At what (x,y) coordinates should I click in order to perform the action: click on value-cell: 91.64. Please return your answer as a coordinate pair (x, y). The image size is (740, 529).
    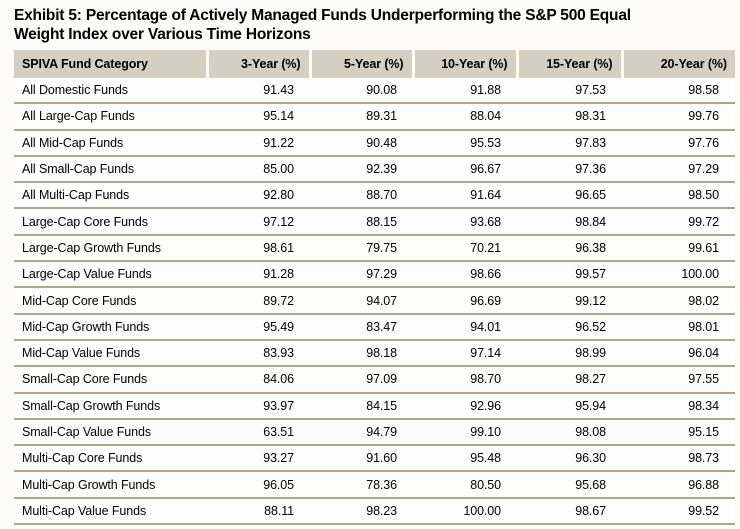
    Looking at the image, I should click on (465, 196).